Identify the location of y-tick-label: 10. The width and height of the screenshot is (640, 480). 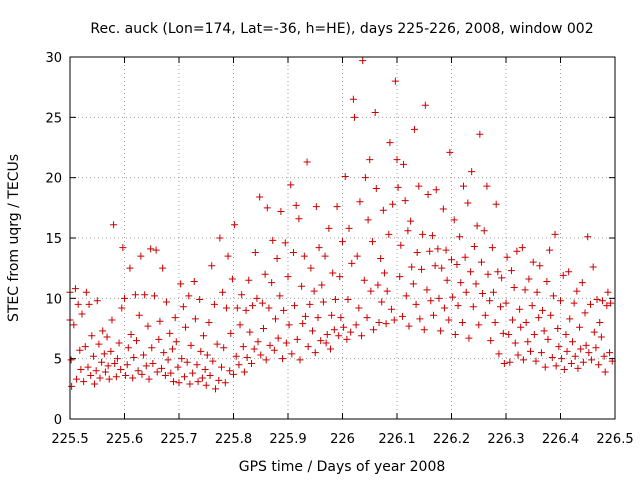
(53, 299).